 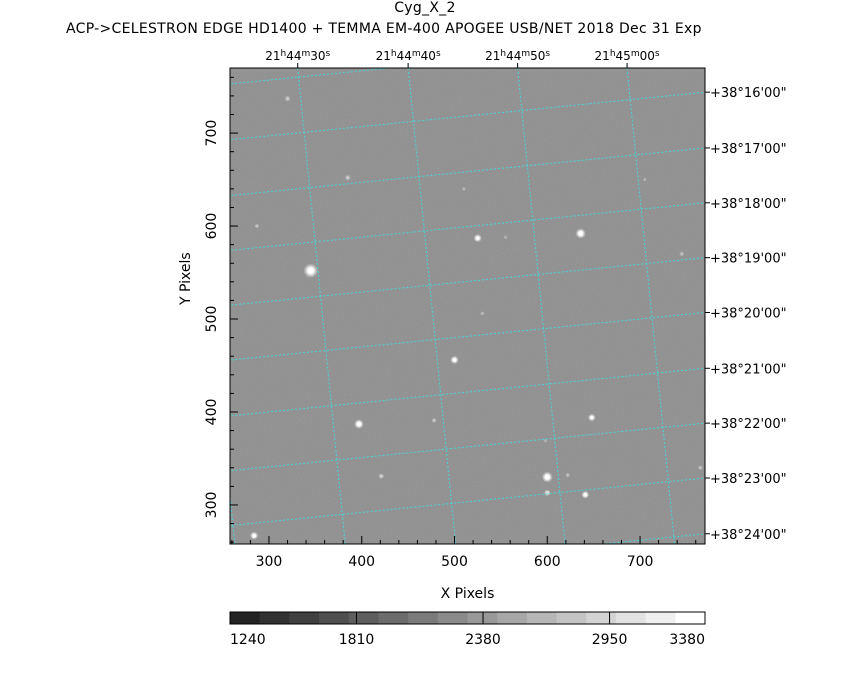 I want to click on ra-tick-label-2: 21h44m50s, so click(x=517, y=56).